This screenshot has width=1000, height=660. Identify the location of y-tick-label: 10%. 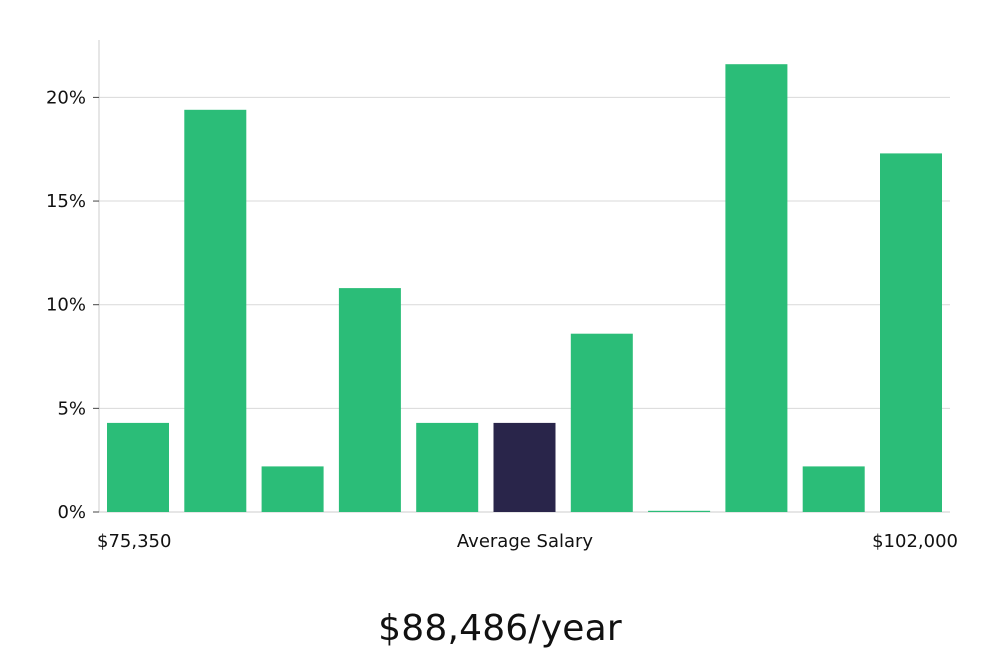
(66, 305).